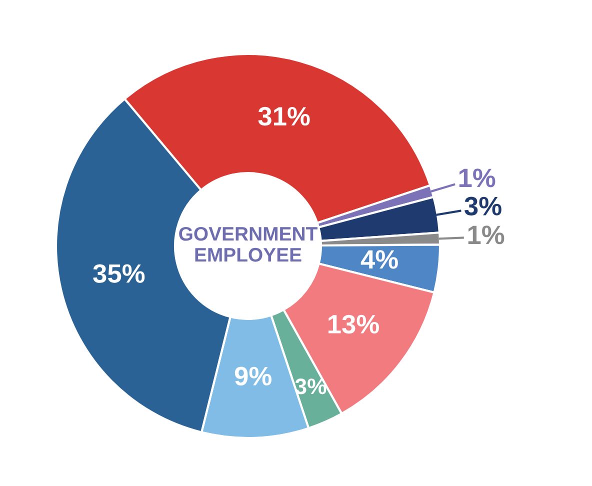 The width and height of the screenshot is (592, 486). What do you see at coordinates (284, 116) in the screenshot?
I see `data-label: 31%` at bounding box center [284, 116].